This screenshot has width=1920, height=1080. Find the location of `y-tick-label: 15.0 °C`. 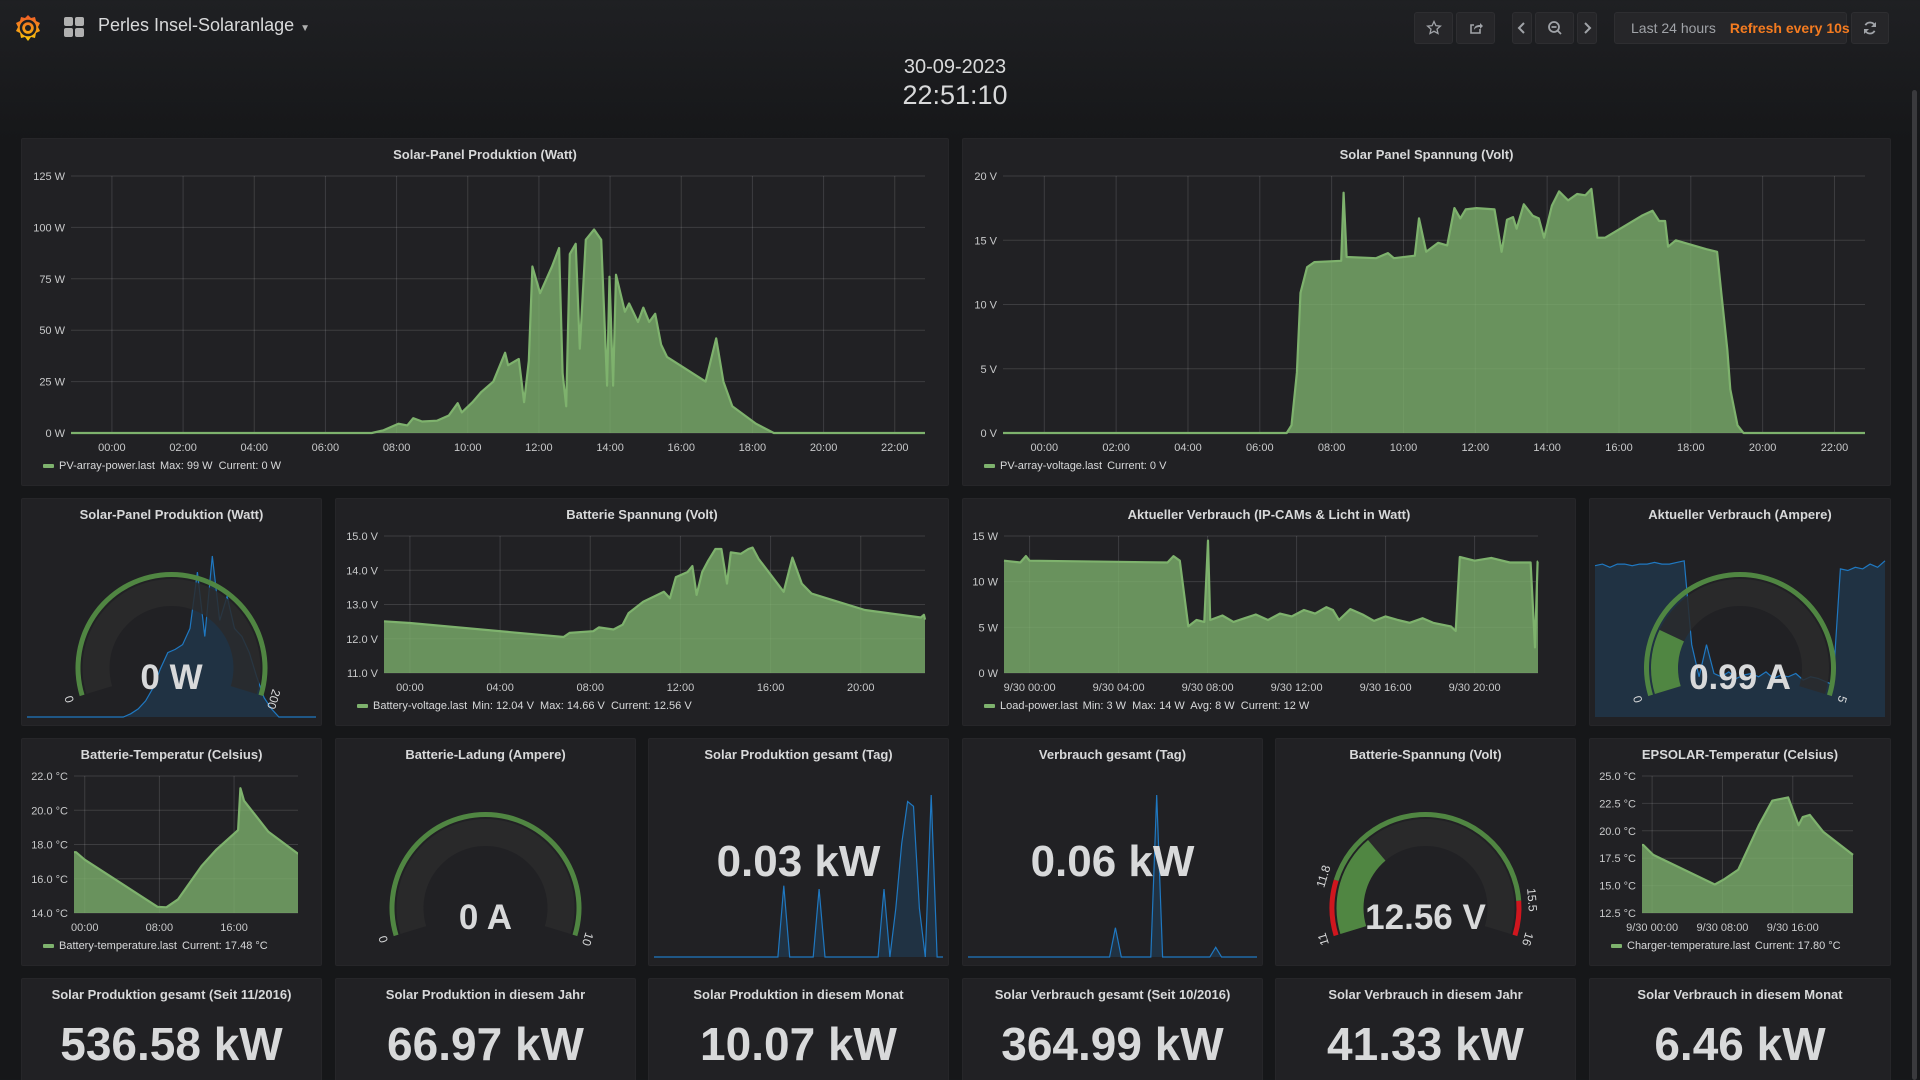

y-tick-label: 15.0 °C is located at coordinates (1617, 887).